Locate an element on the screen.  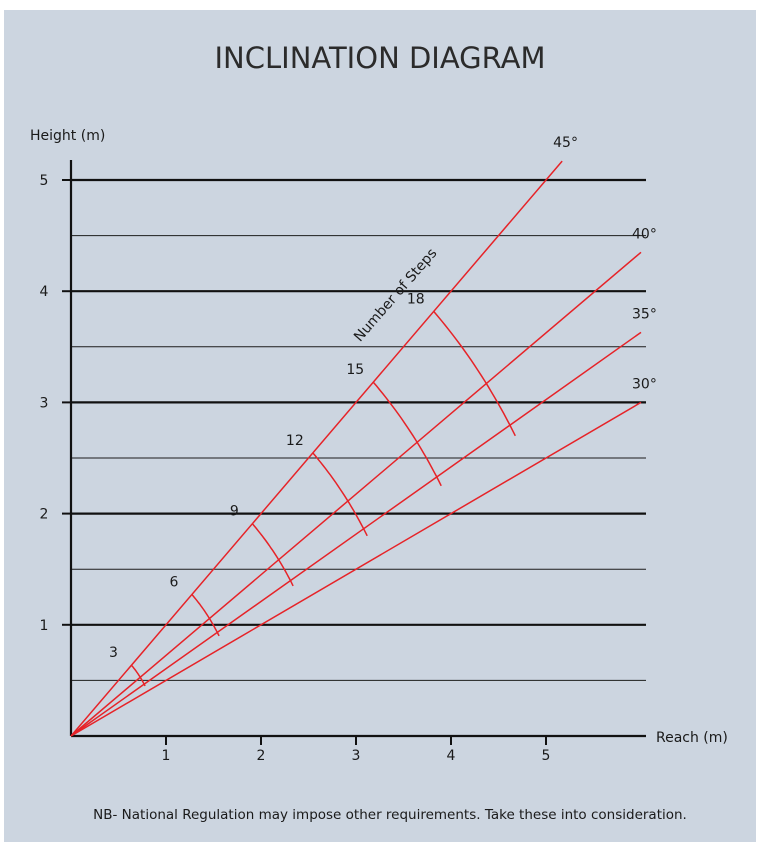
y-tick-label: 2 is located at coordinates (44, 515).